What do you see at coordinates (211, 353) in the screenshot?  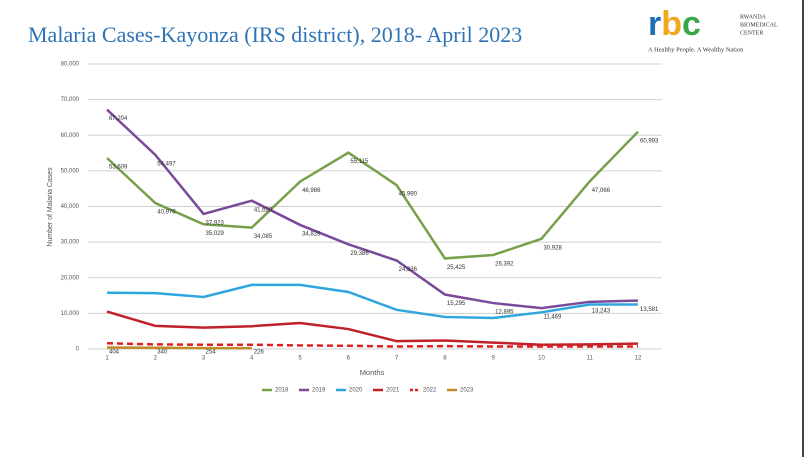 I see `data-label: 254` at bounding box center [211, 353].